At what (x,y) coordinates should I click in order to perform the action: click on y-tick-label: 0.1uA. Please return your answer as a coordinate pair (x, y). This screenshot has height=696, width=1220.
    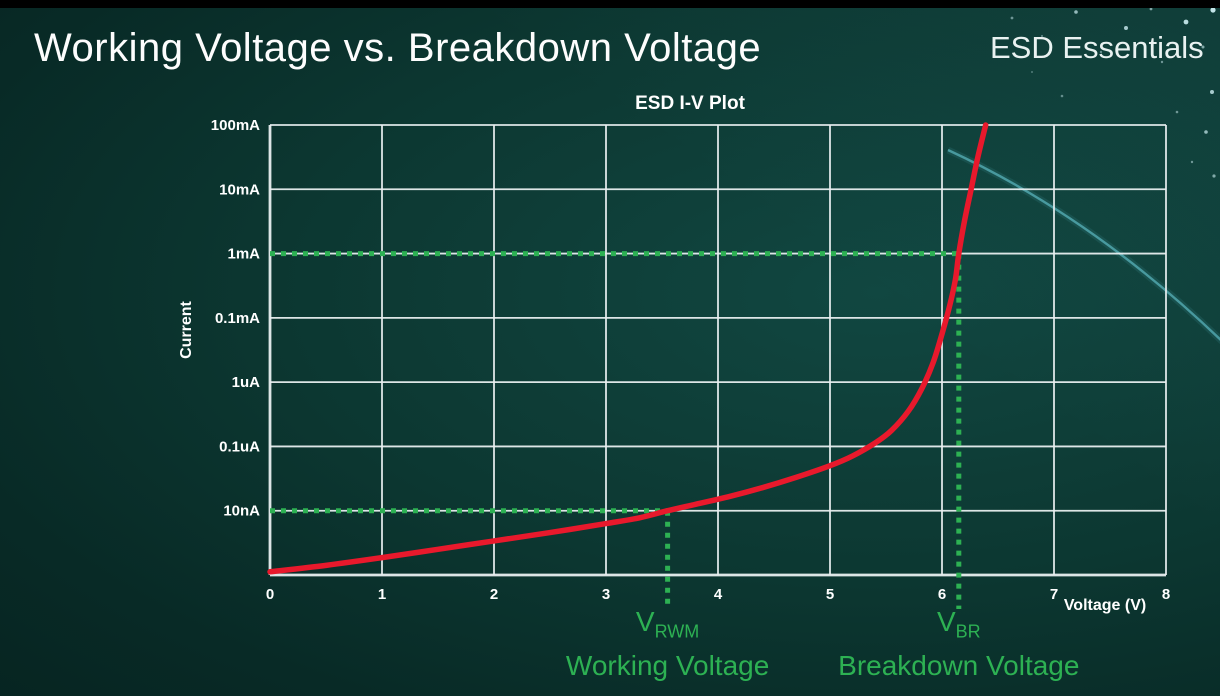
    Looking at the image, I should click on (239, 446).